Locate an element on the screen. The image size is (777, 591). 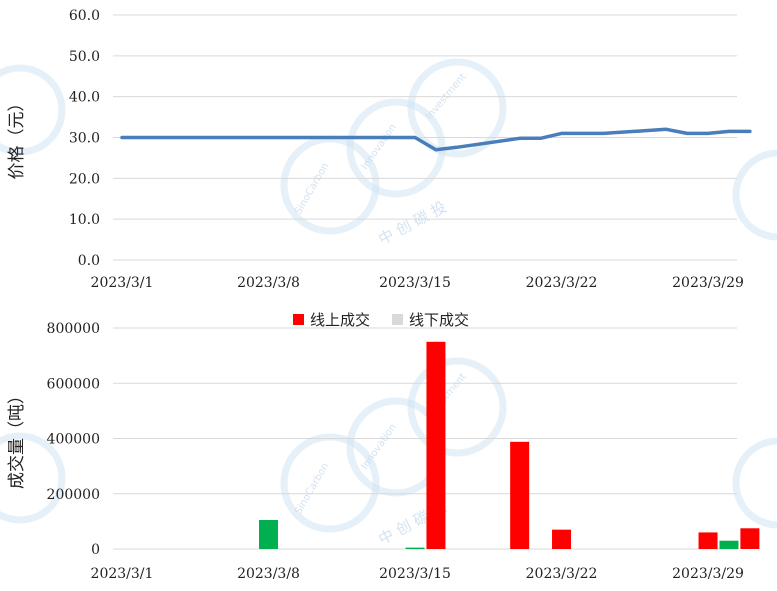
y-tick-label: 400000 is located at coordinates (73, 440).